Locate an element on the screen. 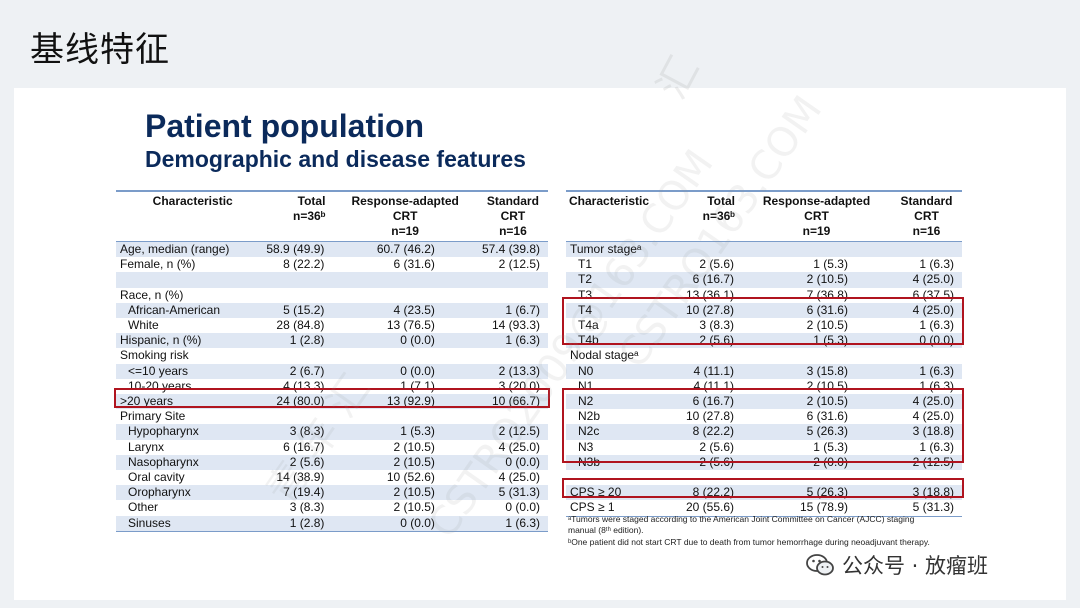  table-row: N0 4 (11.1) 3 (15.8) 1 (6.3) is located at coordinates (764, 371).